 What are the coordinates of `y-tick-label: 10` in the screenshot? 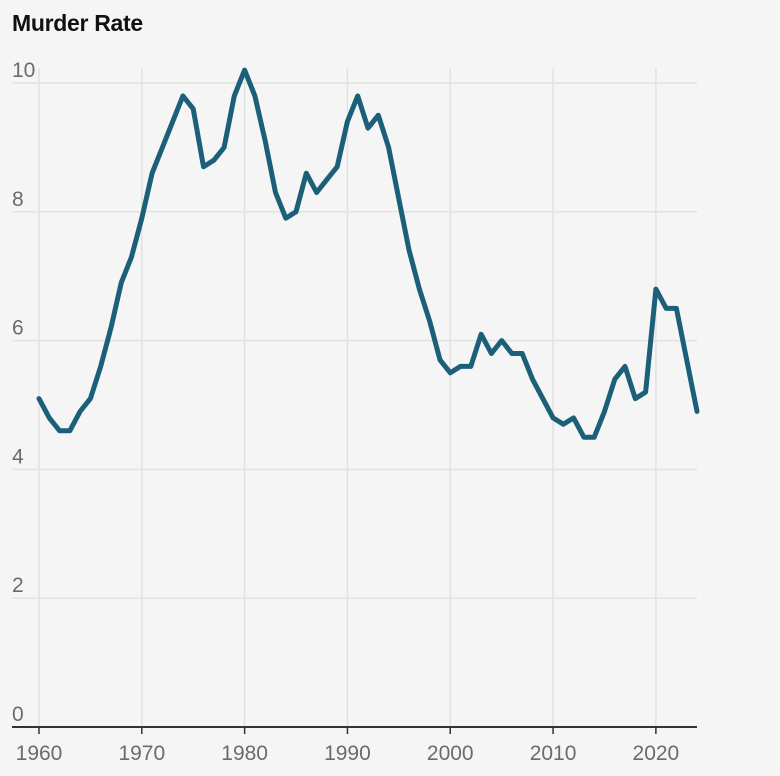 It's located at (23, 70).